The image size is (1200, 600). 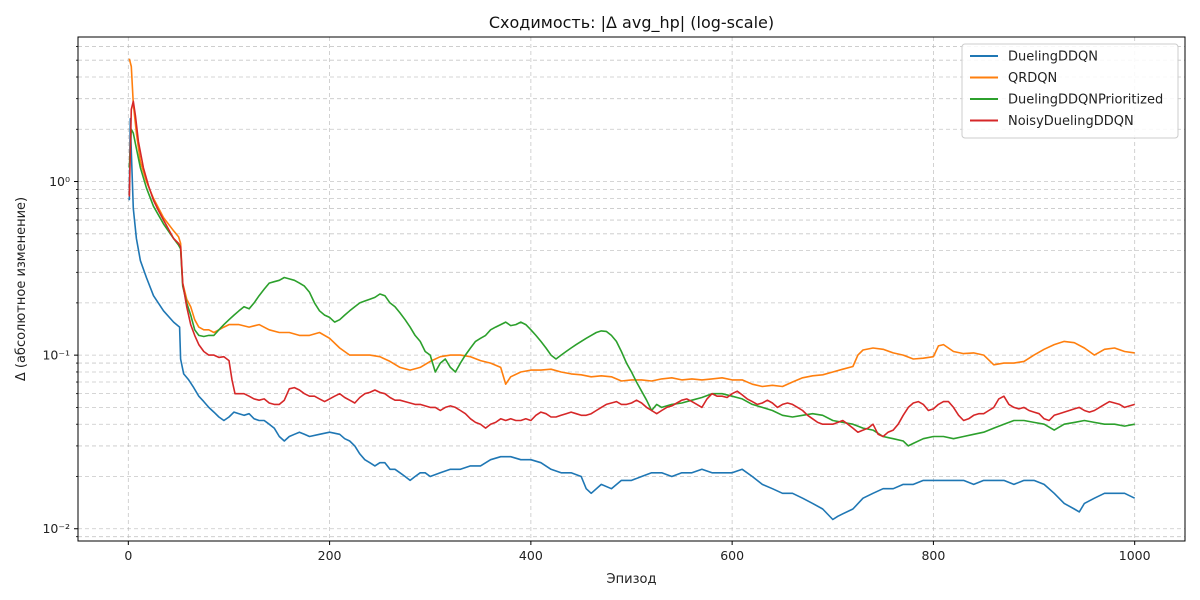 What do you see at coordinates (531, 555) in the screenshot?
I see `x-tick-label: 400` at bounding box center [531, 555].